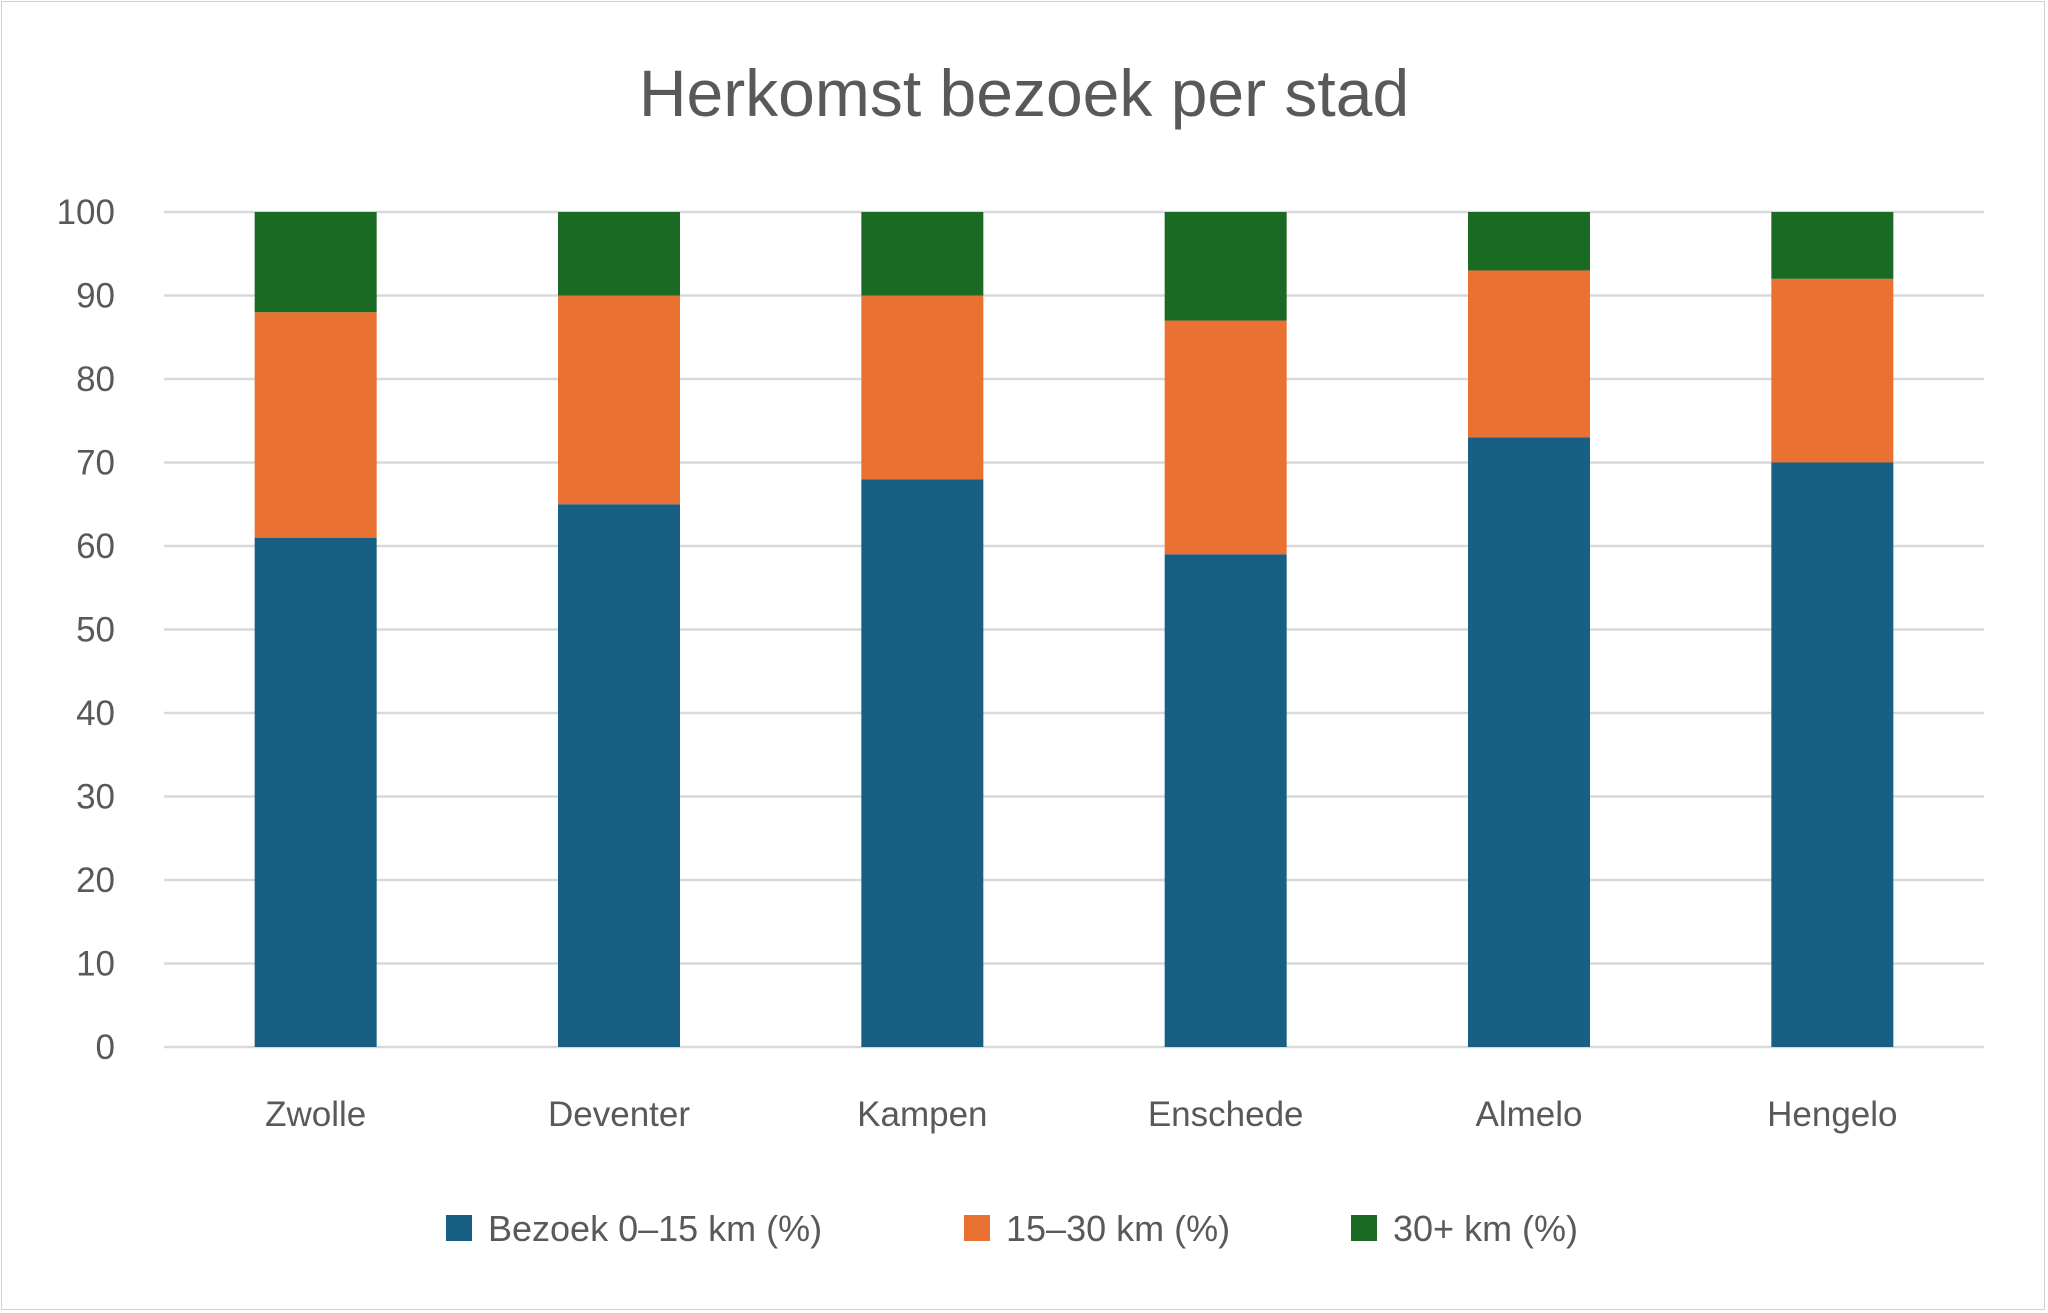 The image size is (2048, 1313). What do you see at coordinates (1485, 1228) in the screenshot?
I see `legend-label: 30+ km (%)` at bounding box center [1485, 1228].